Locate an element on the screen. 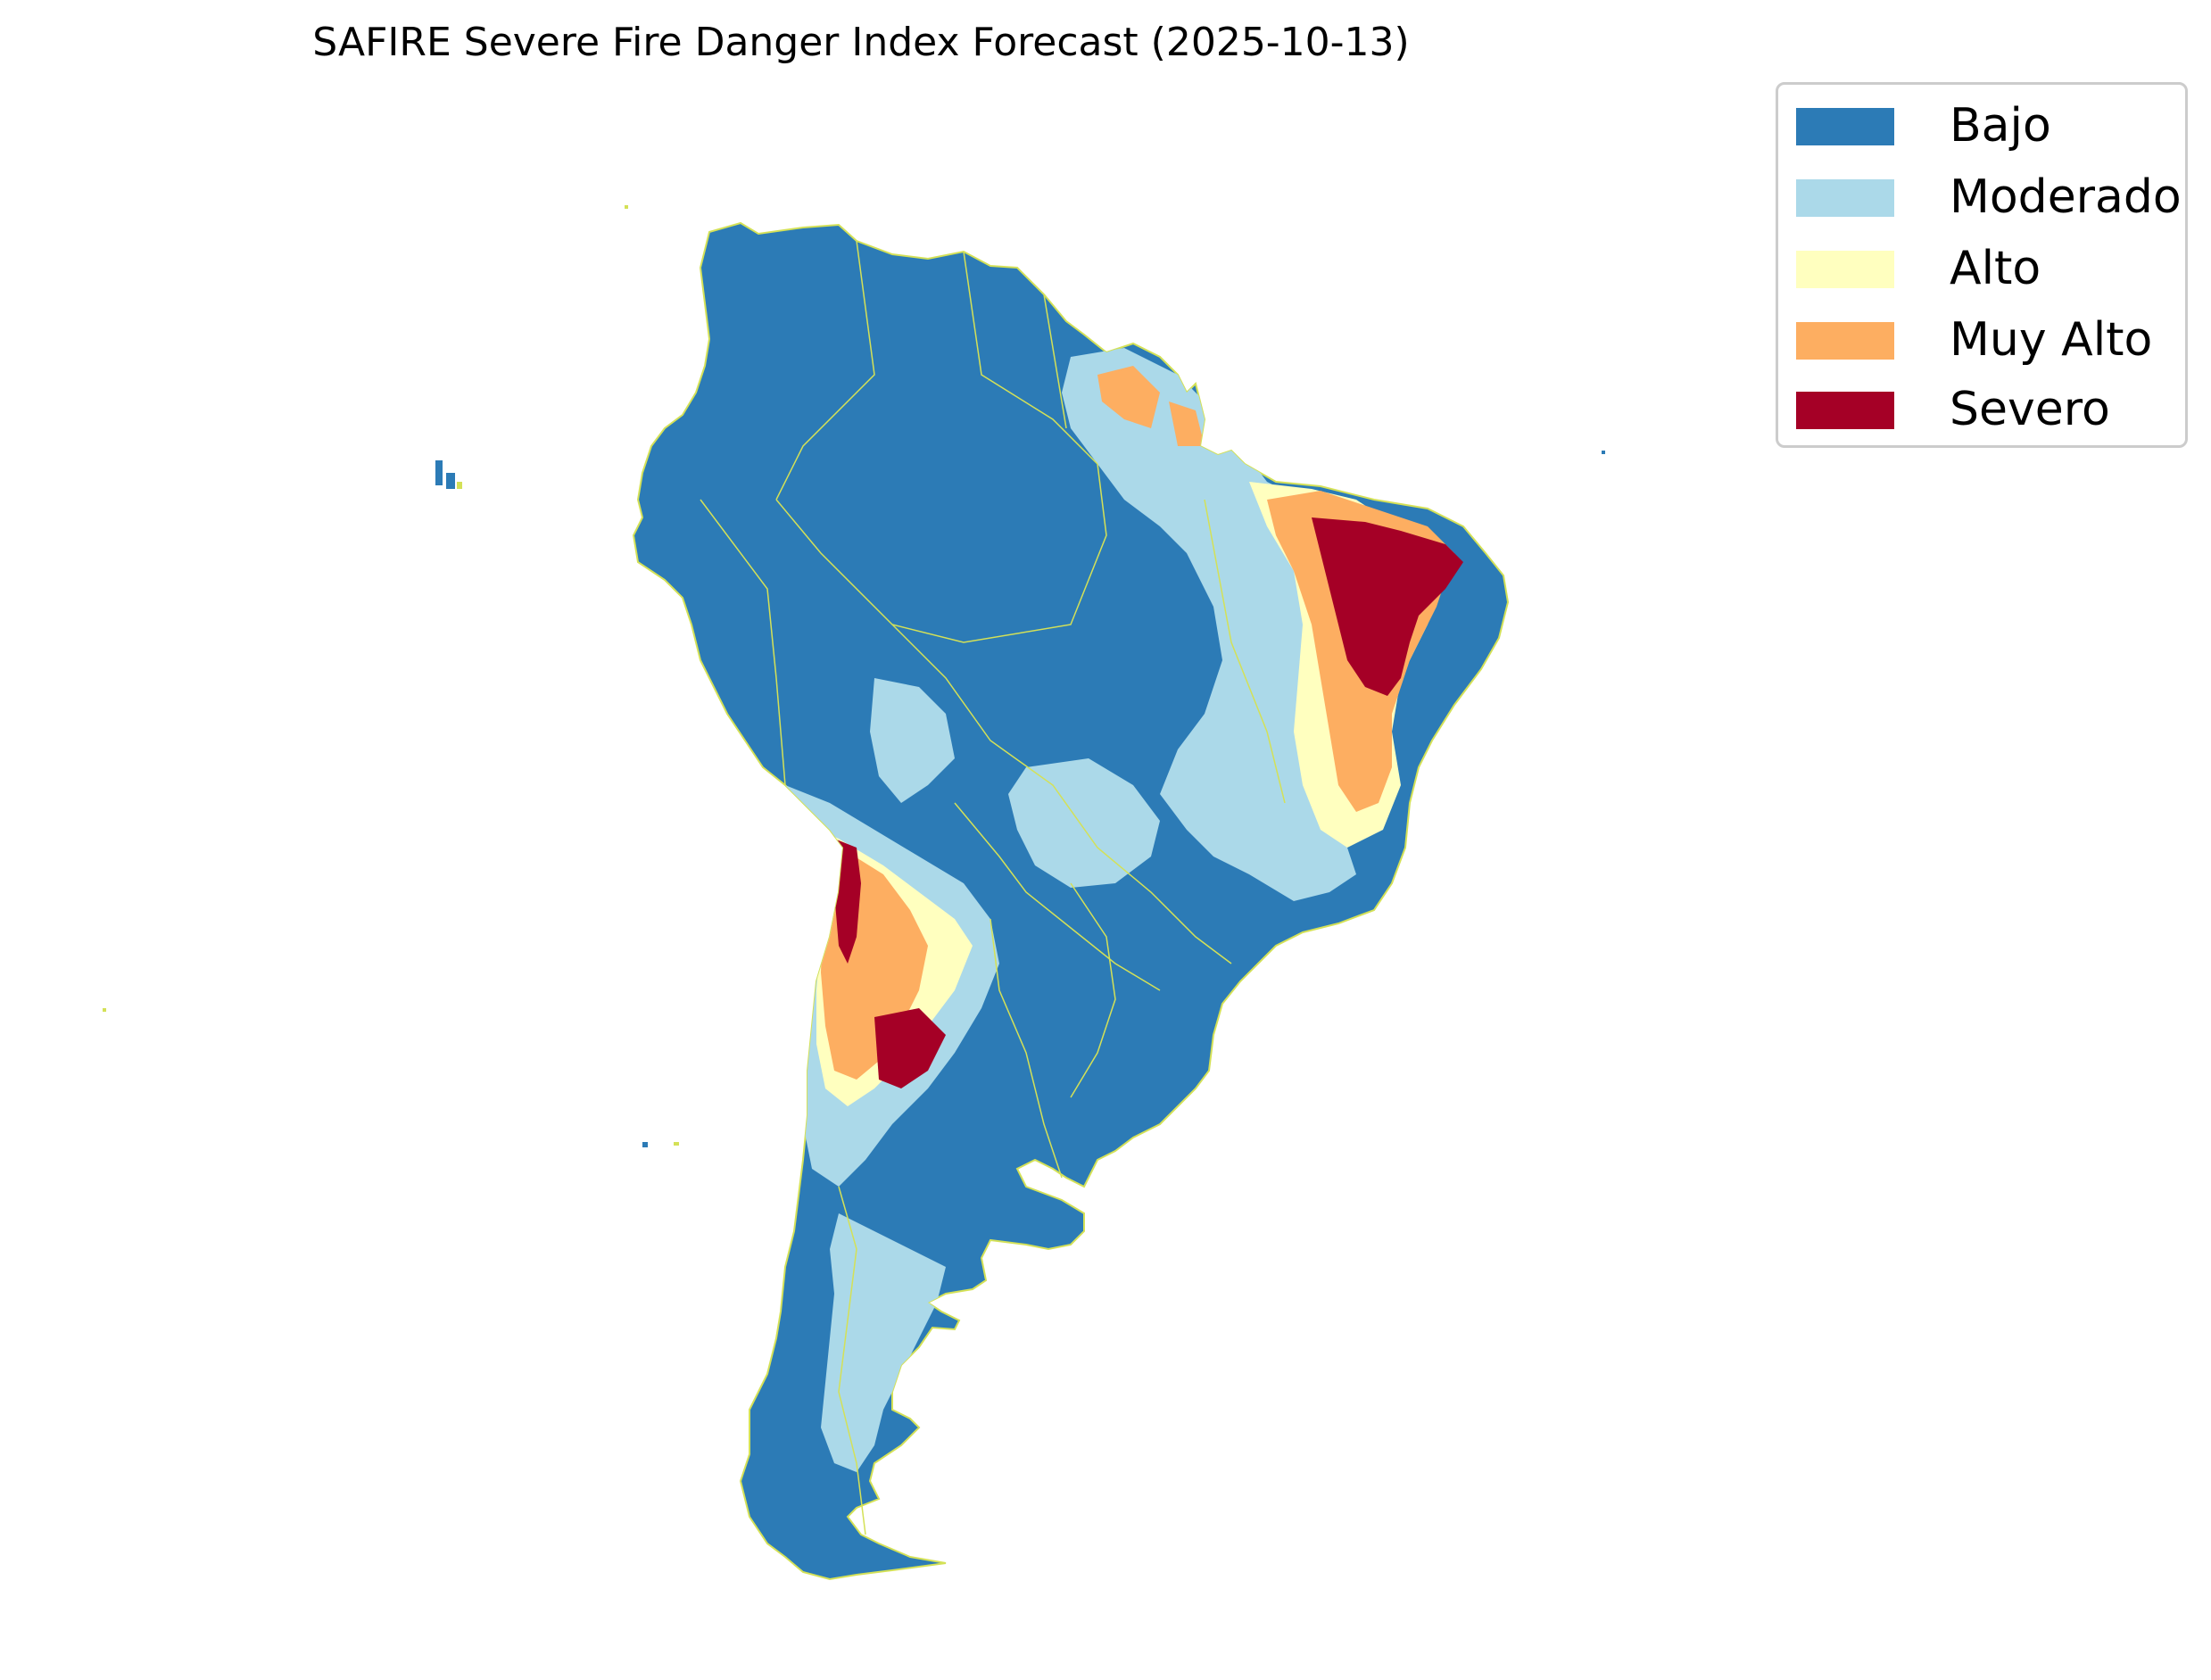  legend-swatch-alto is located at coordinates (1845, 269).